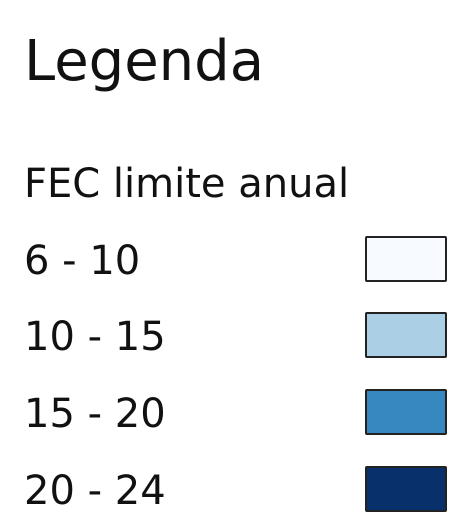 This screenshot has width=472, height=531. I want to click on legend-item-label: 10 - 15, so click(95, 337).